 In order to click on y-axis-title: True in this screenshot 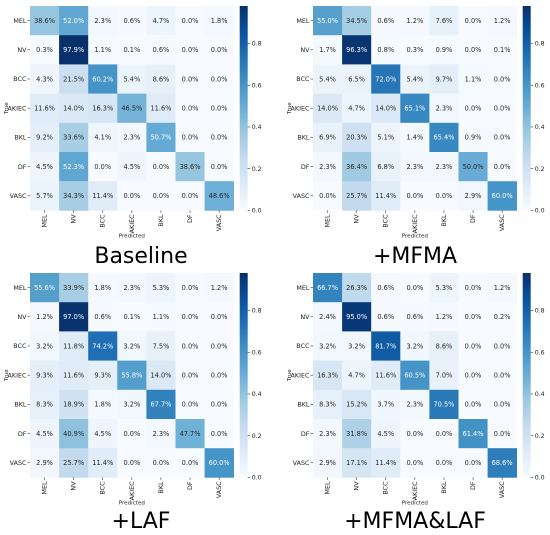, I will do `click(290, 375)`.